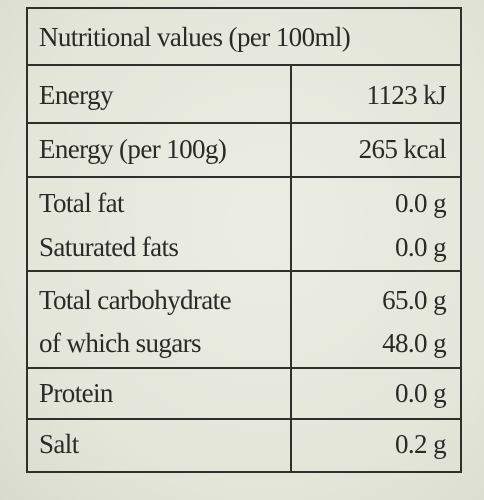  What do you see at coordinates (109, 247) in the screenshot?
I see `saturated-fats-label: Saturated fats` at bounding box center [109, 247].